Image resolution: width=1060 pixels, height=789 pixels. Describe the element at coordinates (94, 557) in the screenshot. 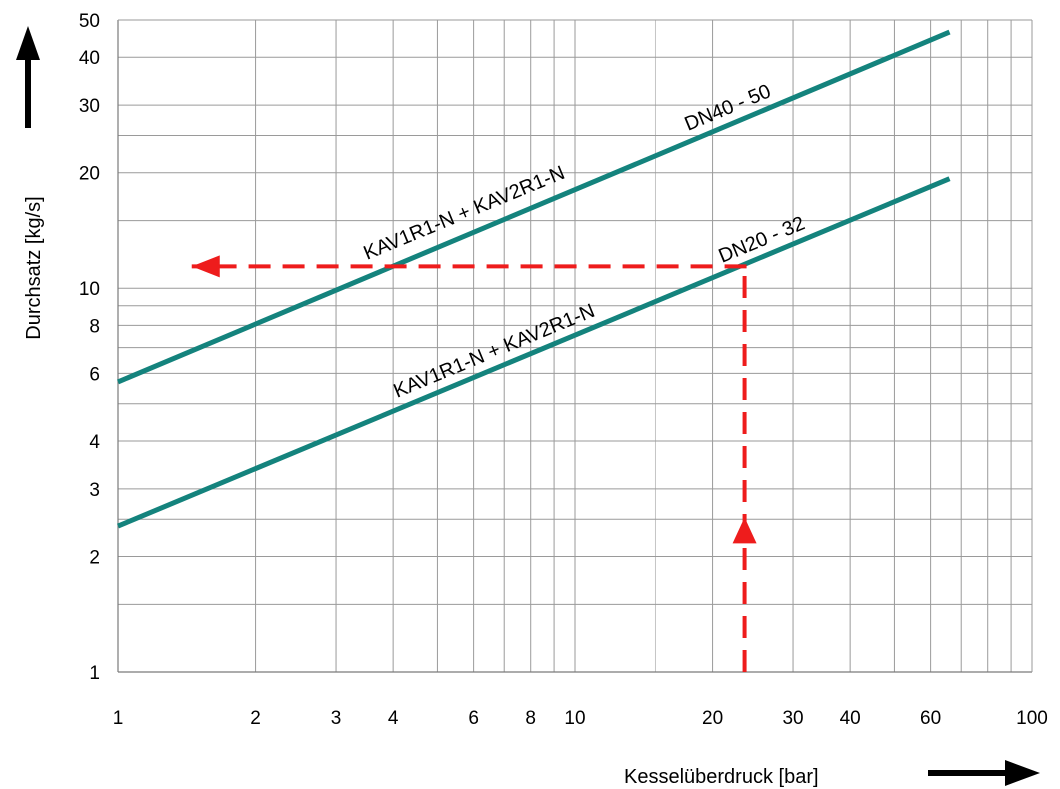

I see `y-tick-label: 2` at that location.